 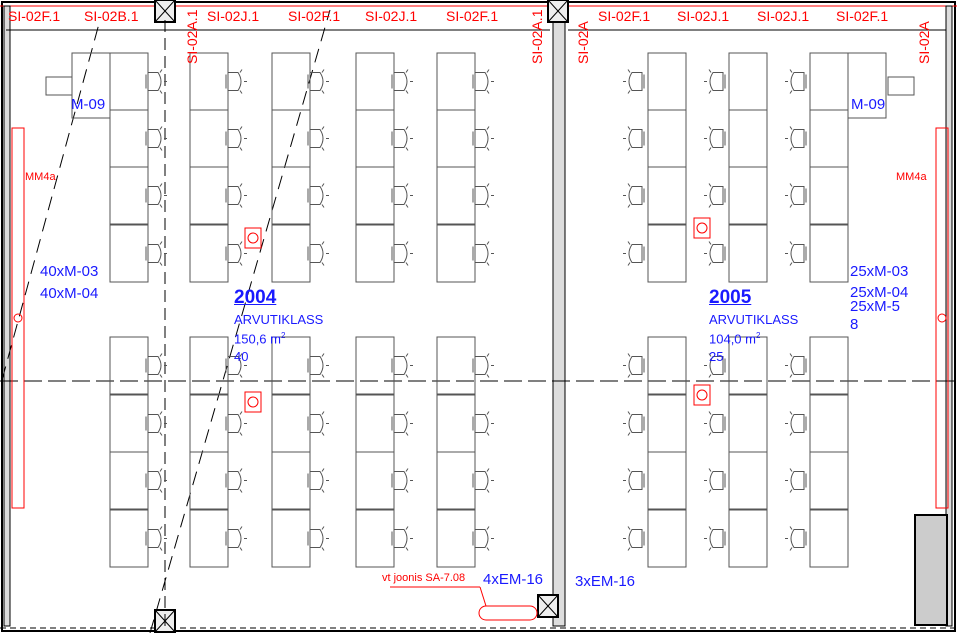 What do you see at coordinates (879, 271) in the screenshot?
I see `room-2005-item: 25xM-03` at bounding box center [879, 271].